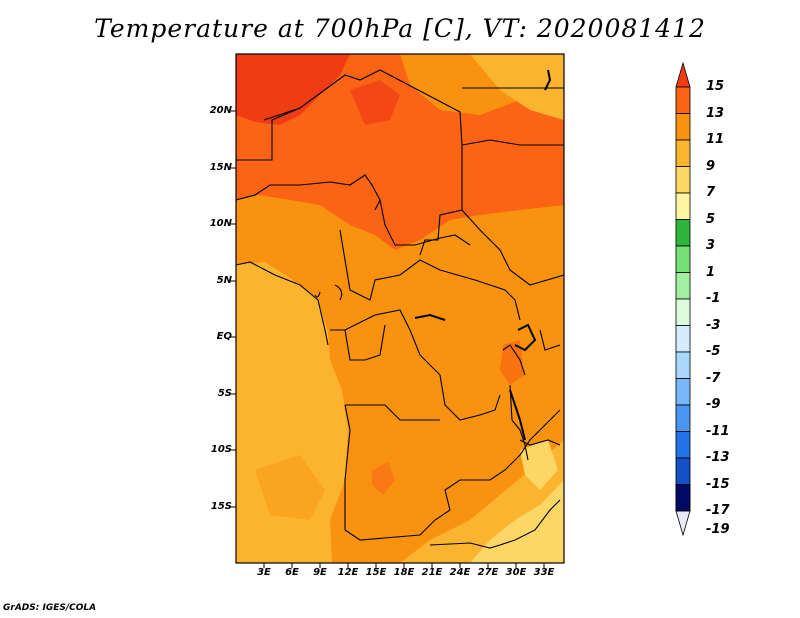  I want to click on lake-outlines, so click(483, 255).